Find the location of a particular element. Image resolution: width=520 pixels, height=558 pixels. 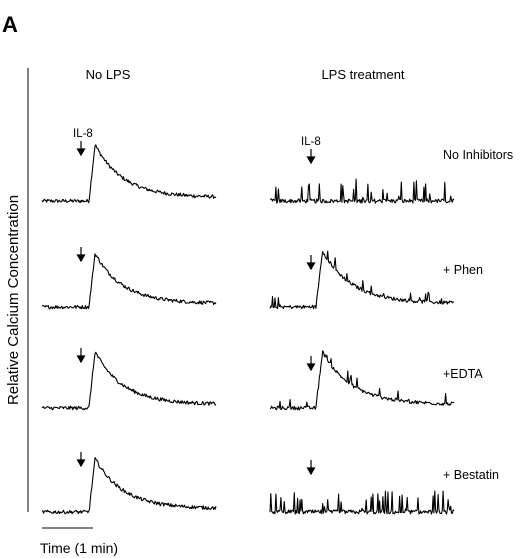

panel-letter: A is located at coordinates (10, 24).